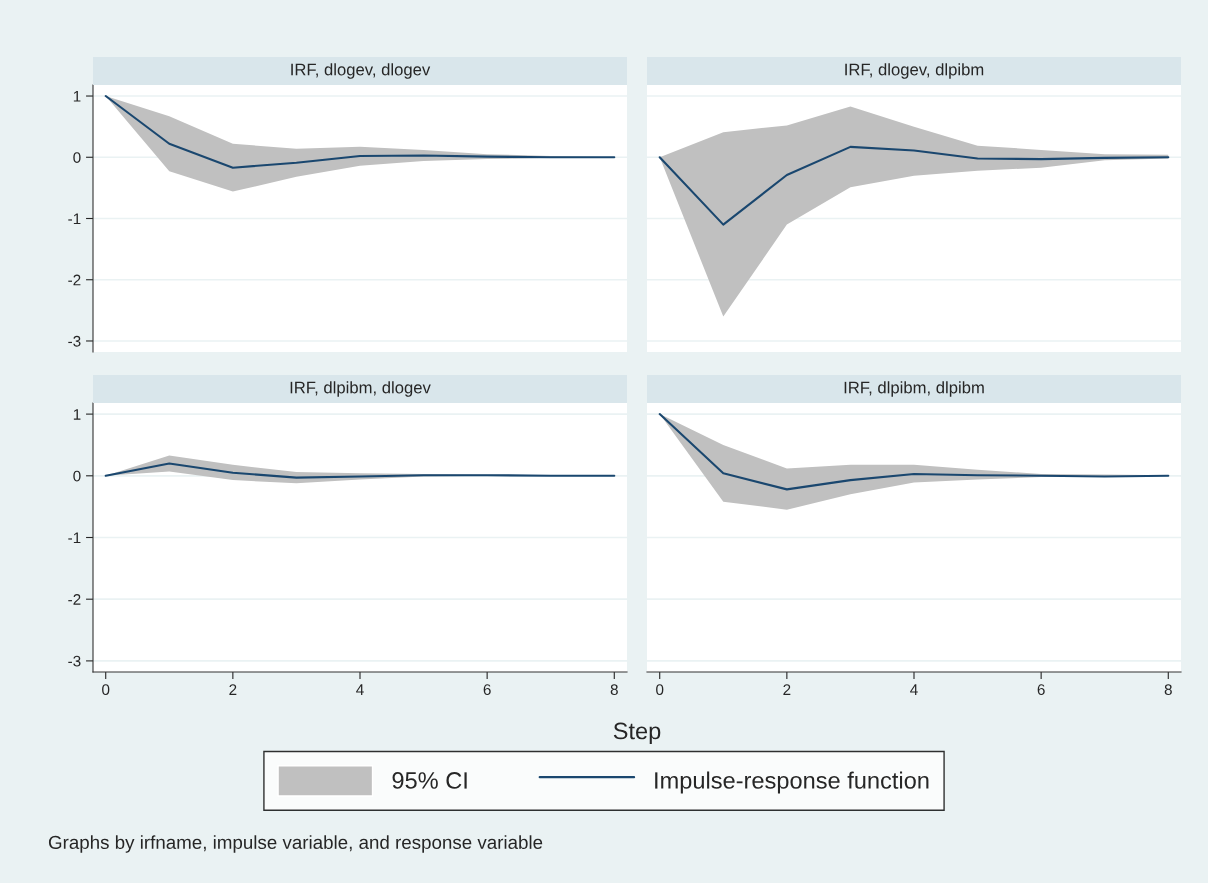 The image size is (1208, 883). What do you see at coordinates (429, 780) in the screenshot?
I see `text: 95% CI` at bounding box center [429, 780].